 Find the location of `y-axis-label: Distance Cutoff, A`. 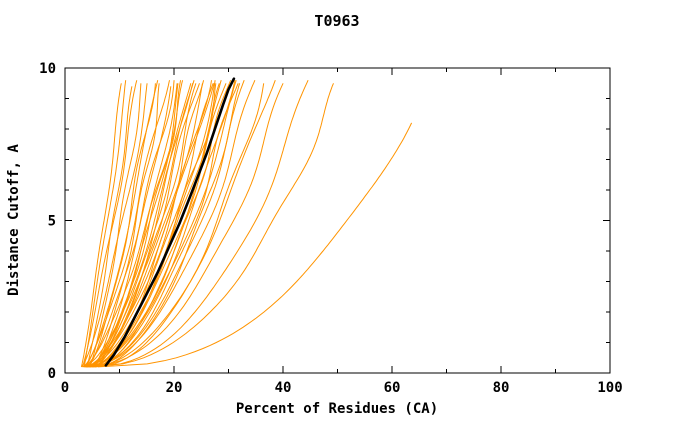

y-axis-label: Distance Cutoff, A is located at coordinates (14, 220).